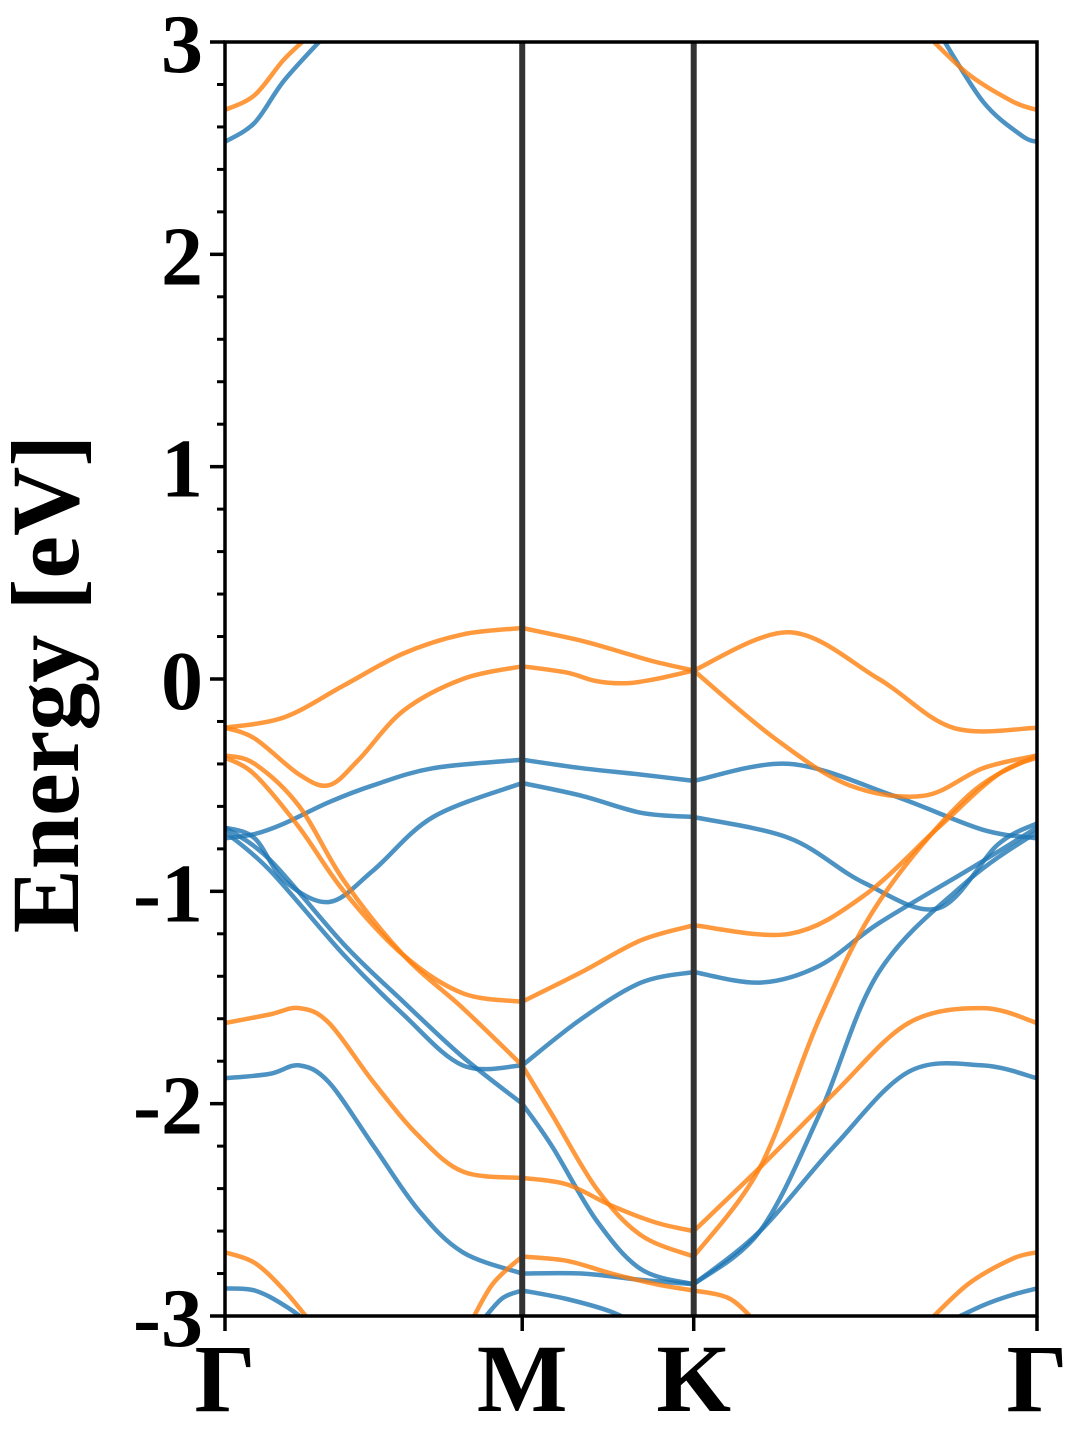 Image resolution: width=1080 pixels, height=1440 pixels. Describe the element at coordinates (168, 1106) in the screenshot. I see `y-tick-label: -2` at that location.